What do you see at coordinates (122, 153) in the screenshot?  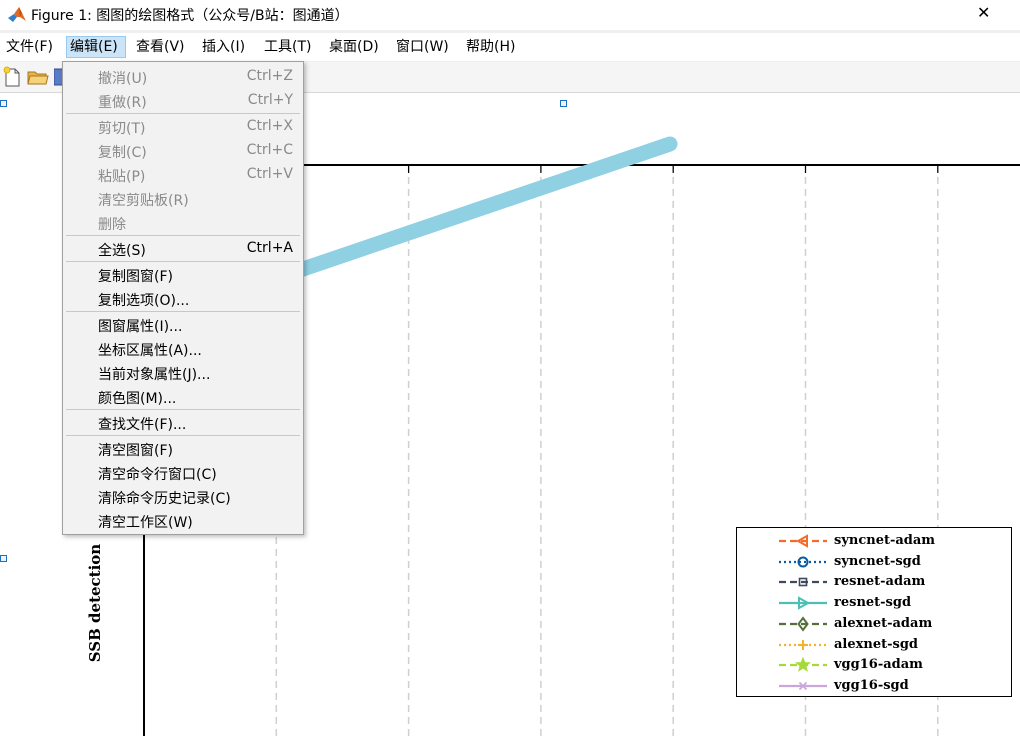 I see `menu-item-label: 复制(C)` at bounding box center [122, 153].